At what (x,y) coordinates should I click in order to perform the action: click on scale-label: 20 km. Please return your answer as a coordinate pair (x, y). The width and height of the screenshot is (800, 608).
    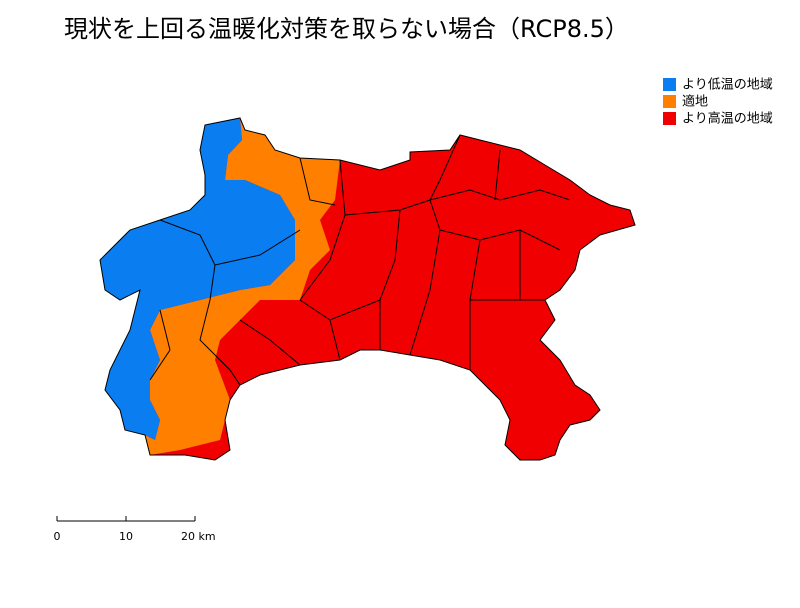
    Looking at the image, I should click on (198, 536).